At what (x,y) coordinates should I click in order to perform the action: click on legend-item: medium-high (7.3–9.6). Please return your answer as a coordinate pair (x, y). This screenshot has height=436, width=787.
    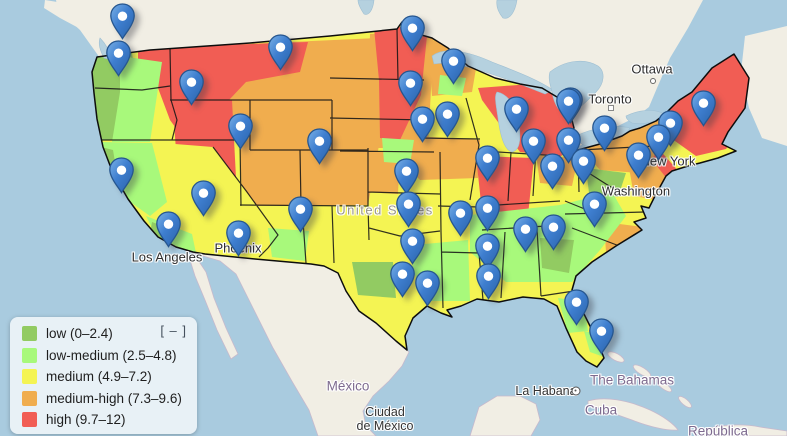
    Looking at the image, I should click on (103, 399).